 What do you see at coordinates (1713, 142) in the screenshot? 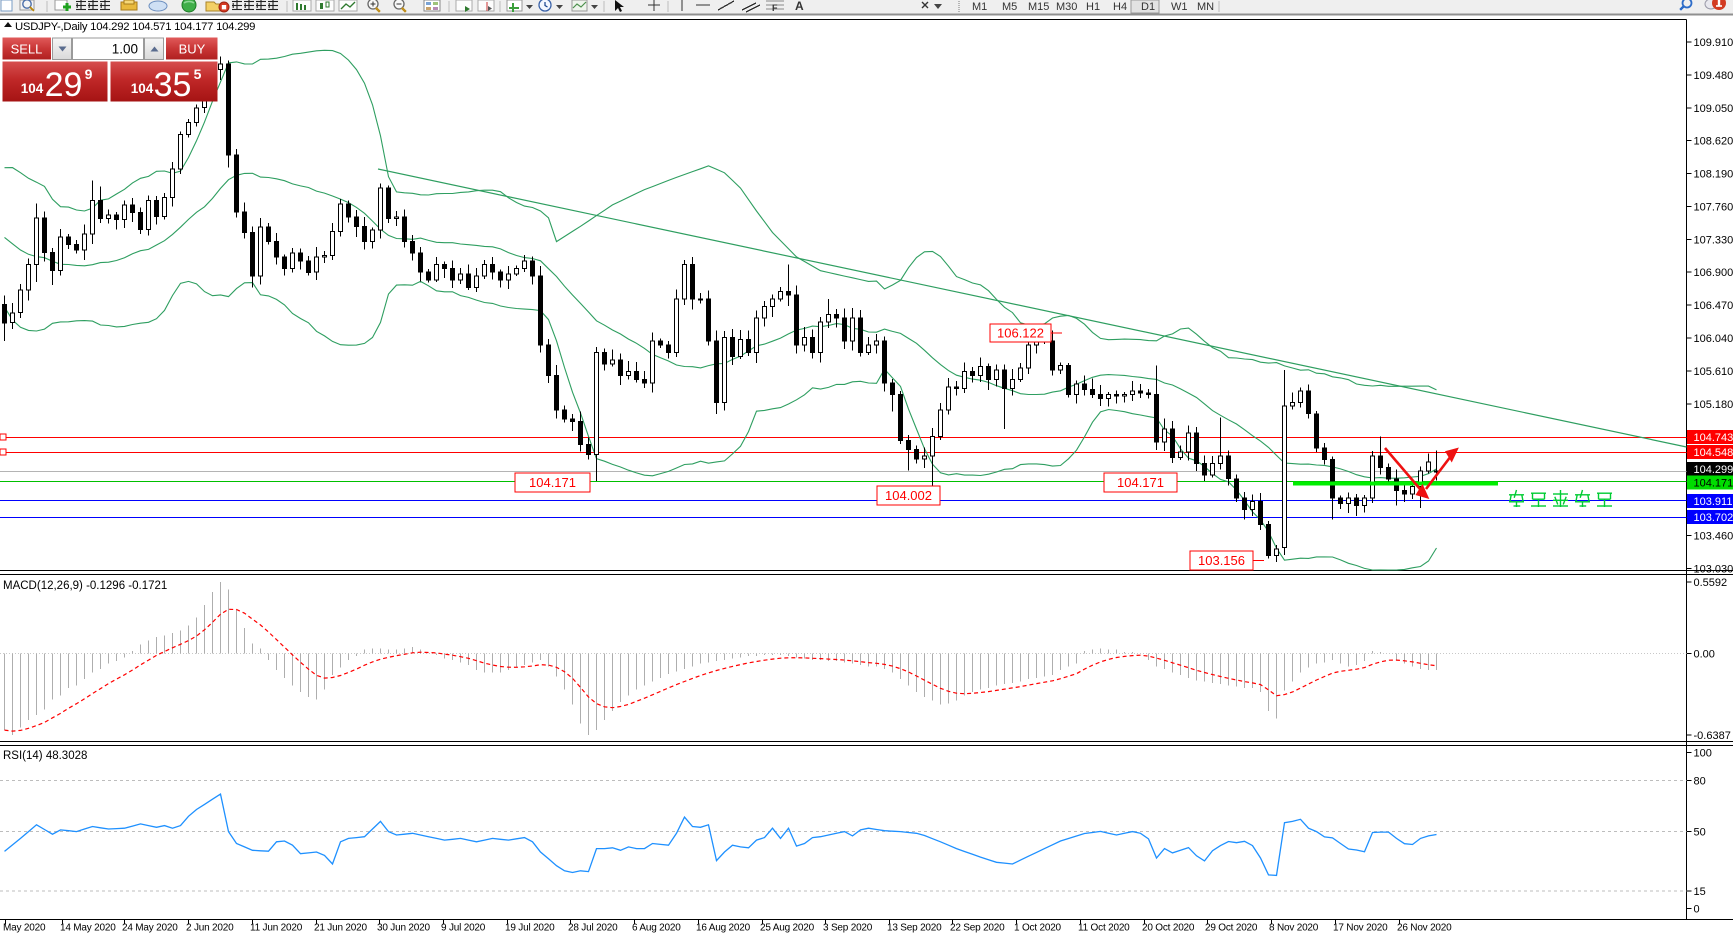
I see `svg-text: 108.620` at bounding box center [1713, 142].